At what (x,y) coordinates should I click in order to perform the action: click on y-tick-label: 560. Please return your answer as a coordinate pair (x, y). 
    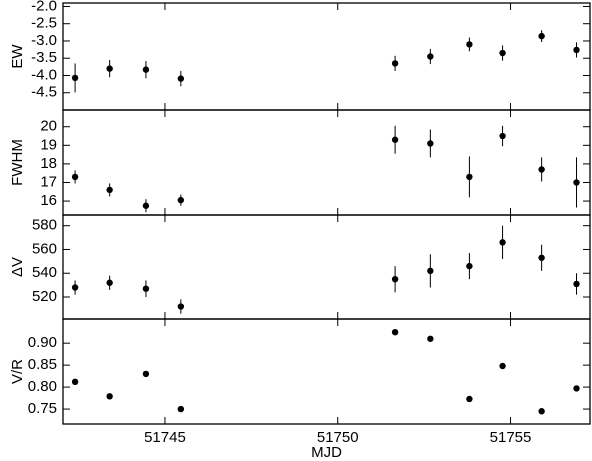
    Looking at the image, I should click on (44, 248).